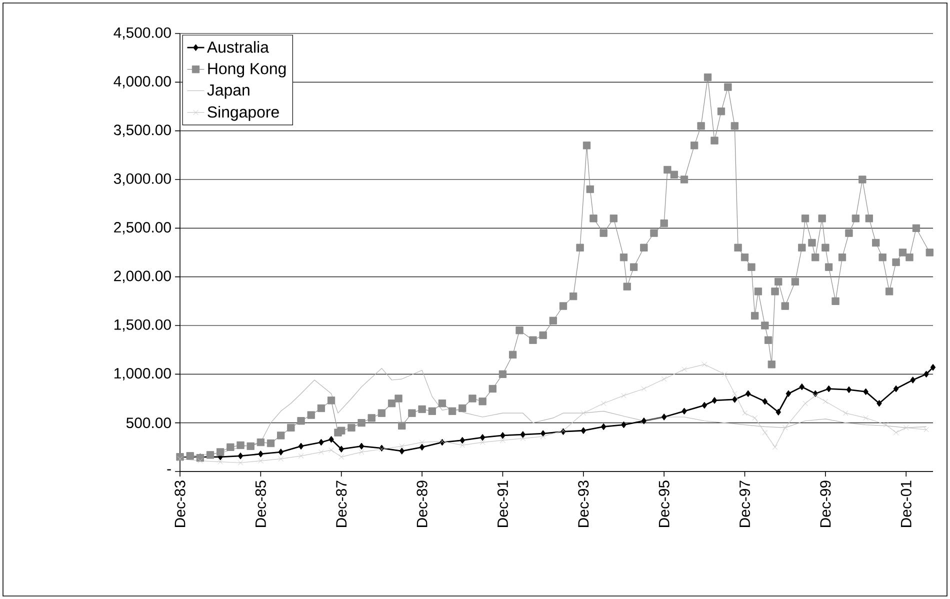 The width and height of the screenshot is (950, 599). I want to click on y-tick-label: 4,000.00, so click(142, 82).